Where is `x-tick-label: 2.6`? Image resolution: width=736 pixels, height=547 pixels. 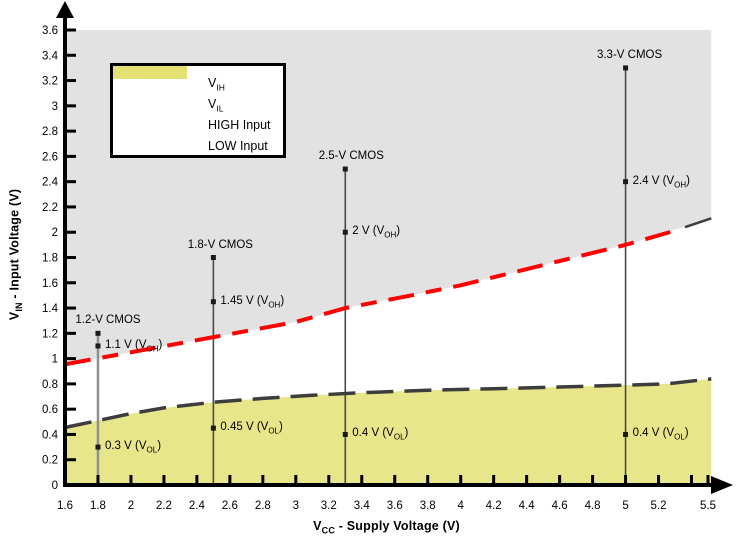 x-tick-label: 2.6 is located at coordinates (230, 506).